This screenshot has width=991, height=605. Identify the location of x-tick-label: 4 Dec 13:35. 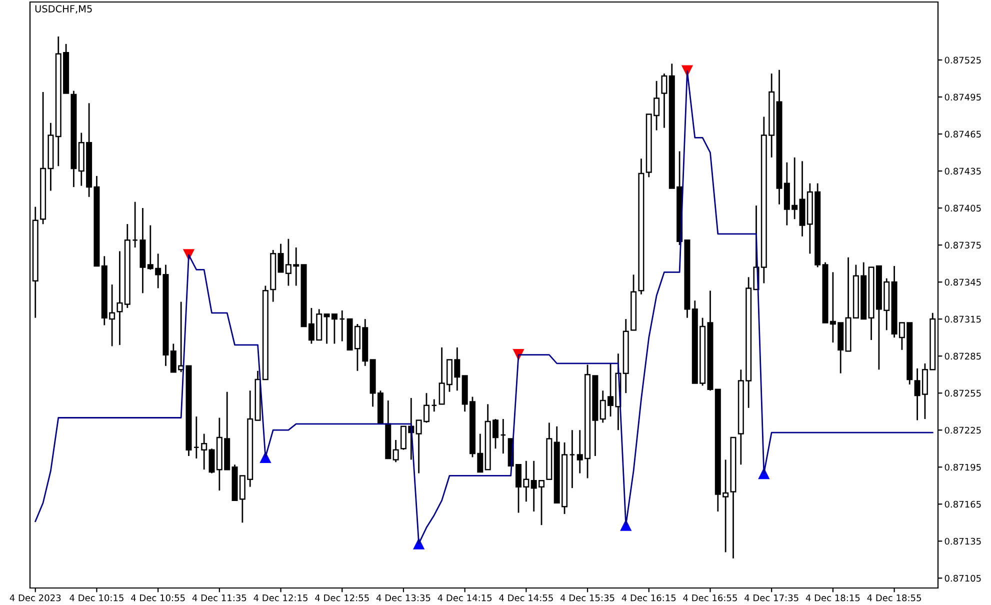
(403, 598).